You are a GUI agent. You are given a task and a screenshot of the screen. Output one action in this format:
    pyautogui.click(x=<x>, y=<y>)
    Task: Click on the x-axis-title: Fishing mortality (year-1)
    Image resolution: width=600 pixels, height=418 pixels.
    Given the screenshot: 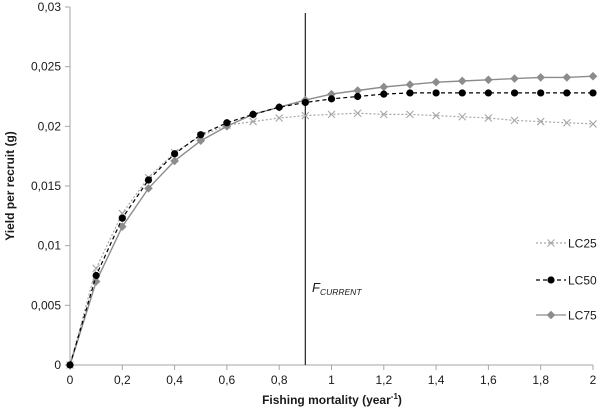 What is the action you would take?
    pyautogui.click(x=332, y=399)
    